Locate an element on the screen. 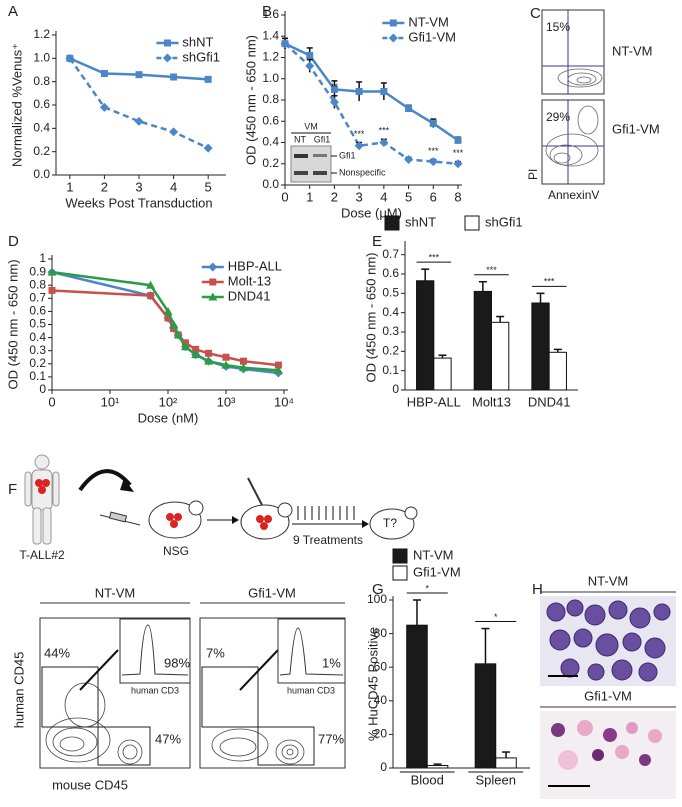  y-tick-label: 80 is located at coordinates (381, 633).